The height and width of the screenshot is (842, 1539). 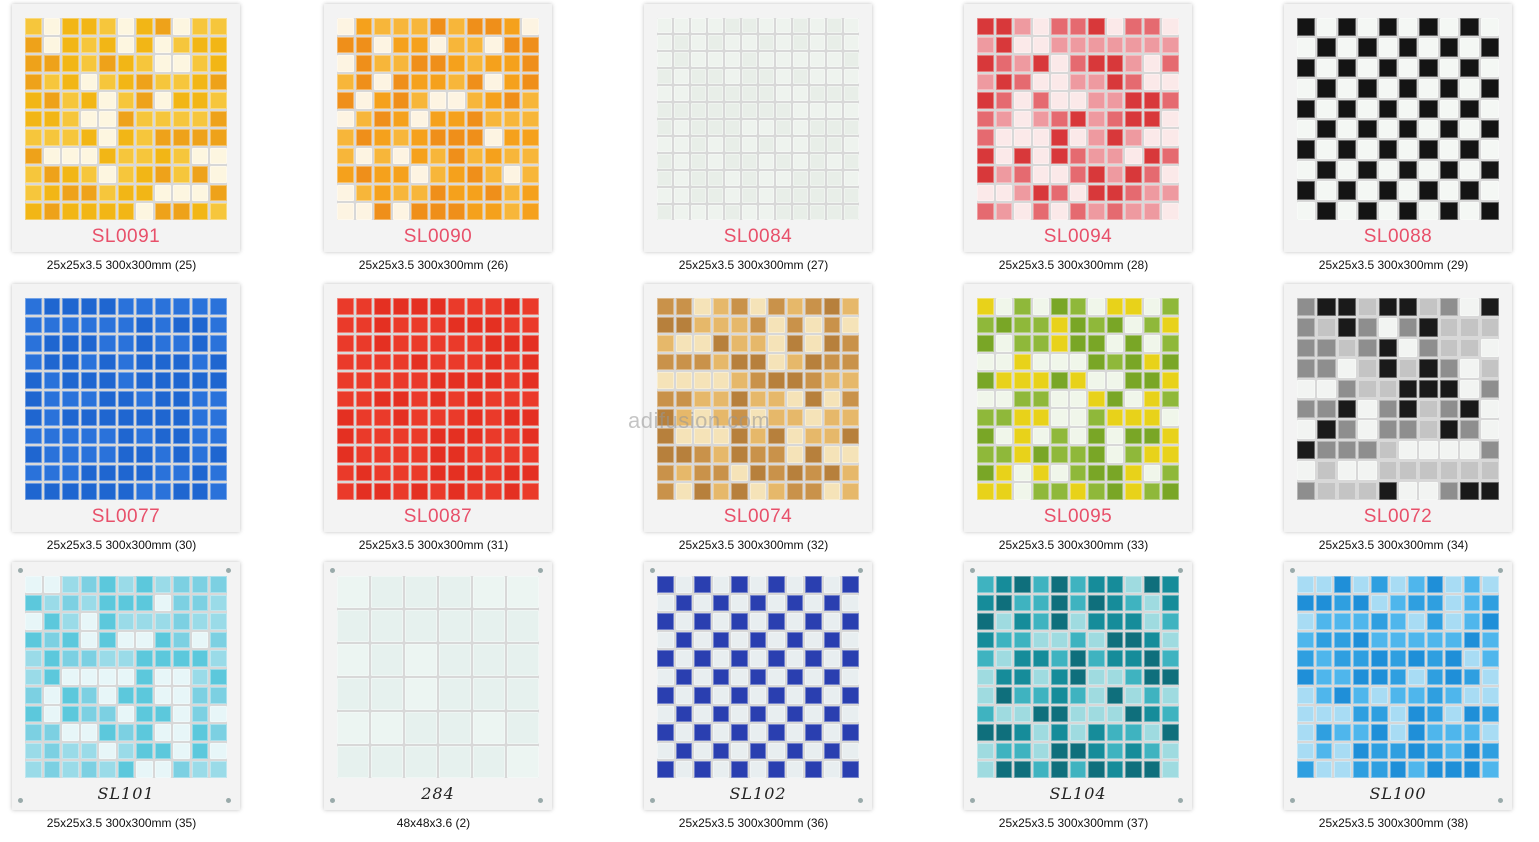 What do you see at coordinates (1113, 702) in the screenshot?
I see `product-card: SL104 25x25x3.5 300x300mm (37)` at bounding box center [1113, 702].